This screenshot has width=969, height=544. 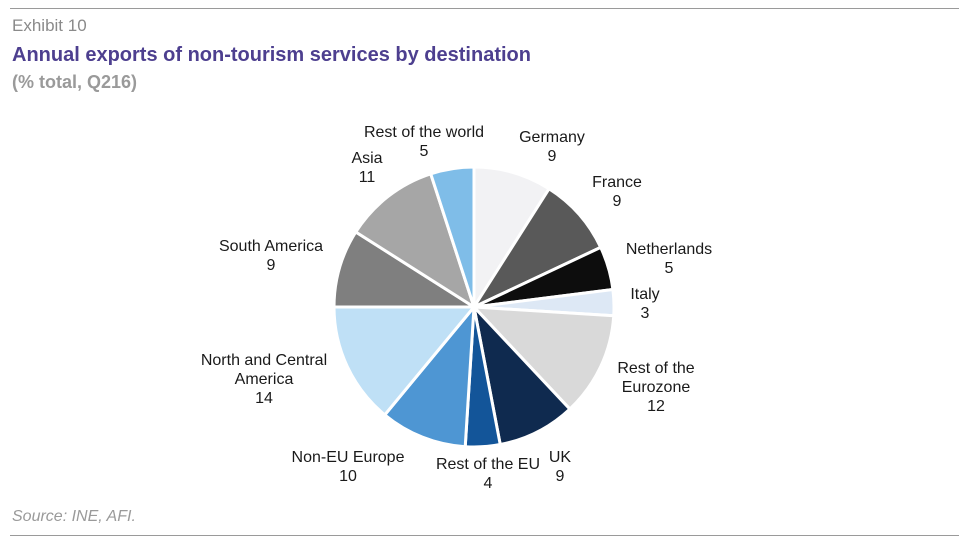 I want to click on slice-value: 4, so click(x=488, y=483).